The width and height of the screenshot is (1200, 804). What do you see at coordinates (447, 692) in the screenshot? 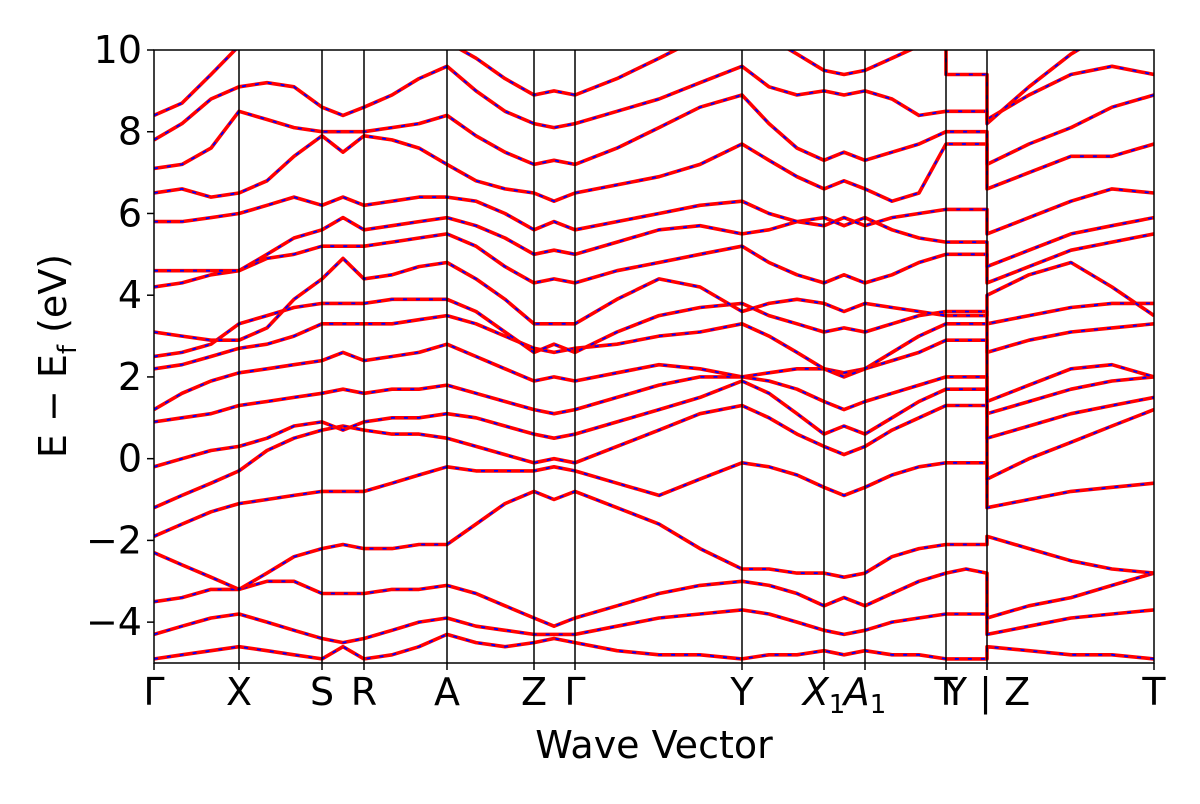
I see `x-tick-label: A` at bounding box center [447, 692].